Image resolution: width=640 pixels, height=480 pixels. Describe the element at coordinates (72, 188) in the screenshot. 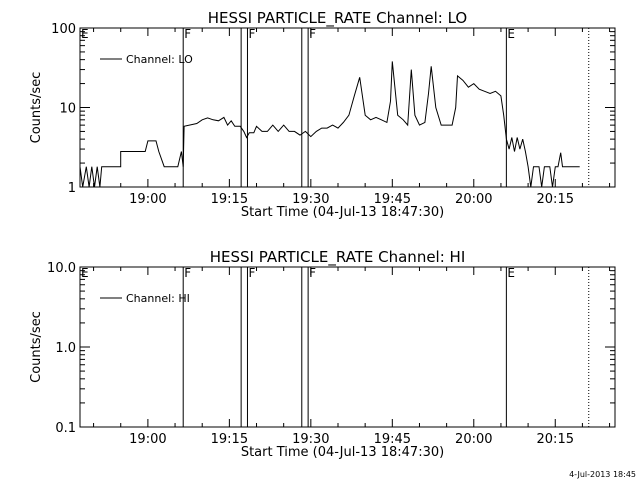

I see `y-tick-label: 1` at that location.